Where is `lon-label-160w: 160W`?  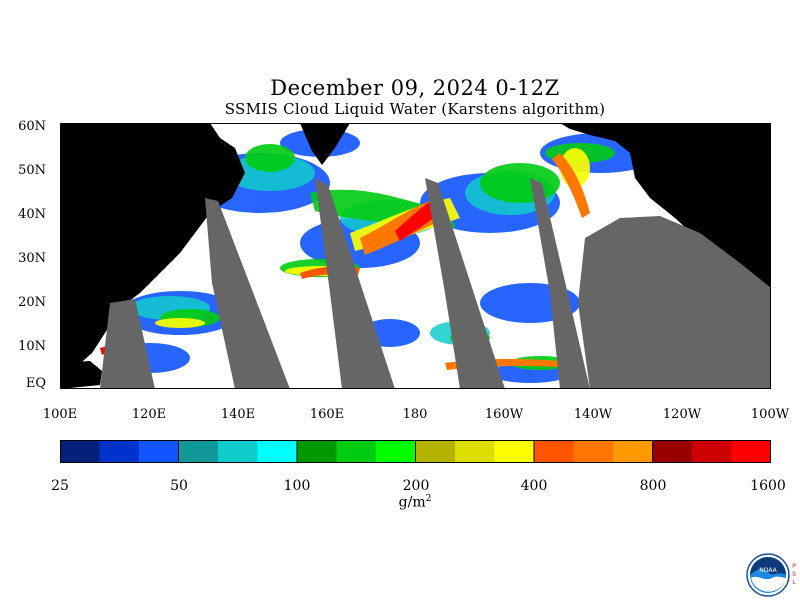
lon-label-160w: 160W is located at coordinates (504, 414).